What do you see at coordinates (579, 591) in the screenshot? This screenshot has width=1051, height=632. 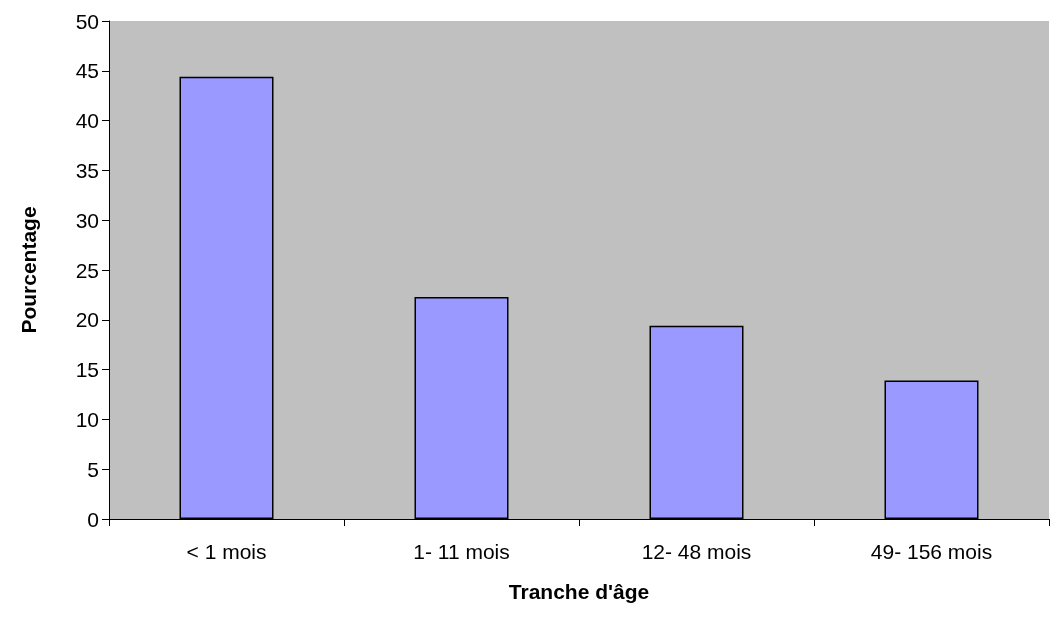 I see `x-axis-title: Tranche d'âge` at bounding box center [579, 591].